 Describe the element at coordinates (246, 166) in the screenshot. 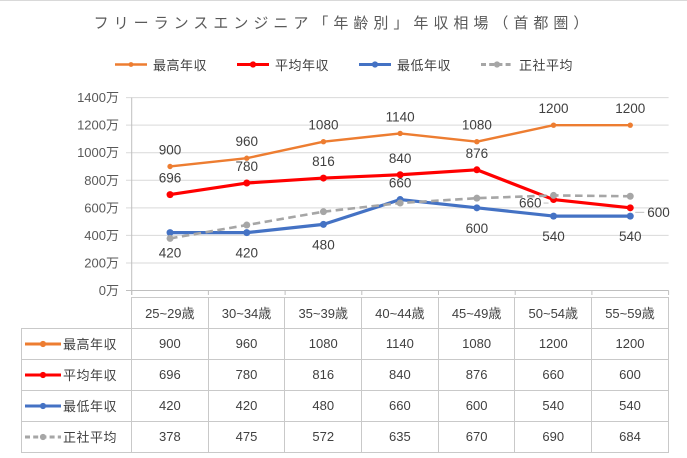

I see `data-label-avg-income: 780` at that location.